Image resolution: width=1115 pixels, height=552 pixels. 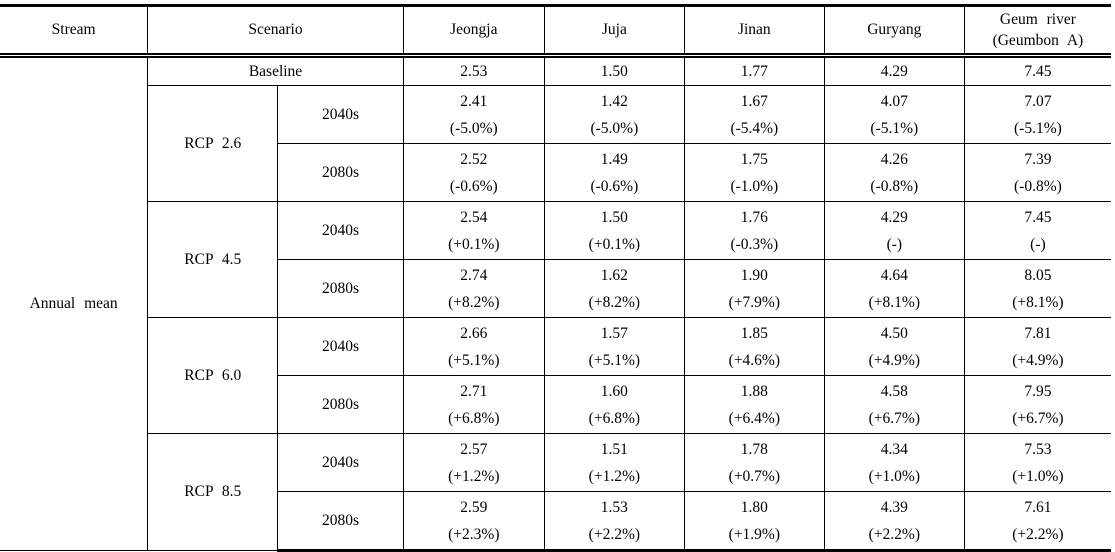 I want to click on baseline-value-juja: 1.50, so click(x=614, y=70).